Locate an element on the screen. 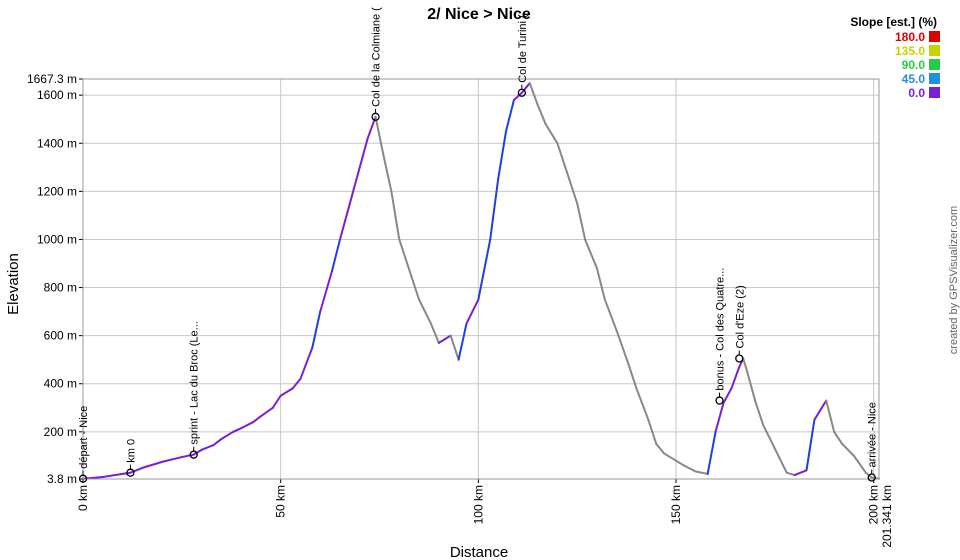  waypoint-label: Col de la Colmiane ( is located at coordinates (377, 57).